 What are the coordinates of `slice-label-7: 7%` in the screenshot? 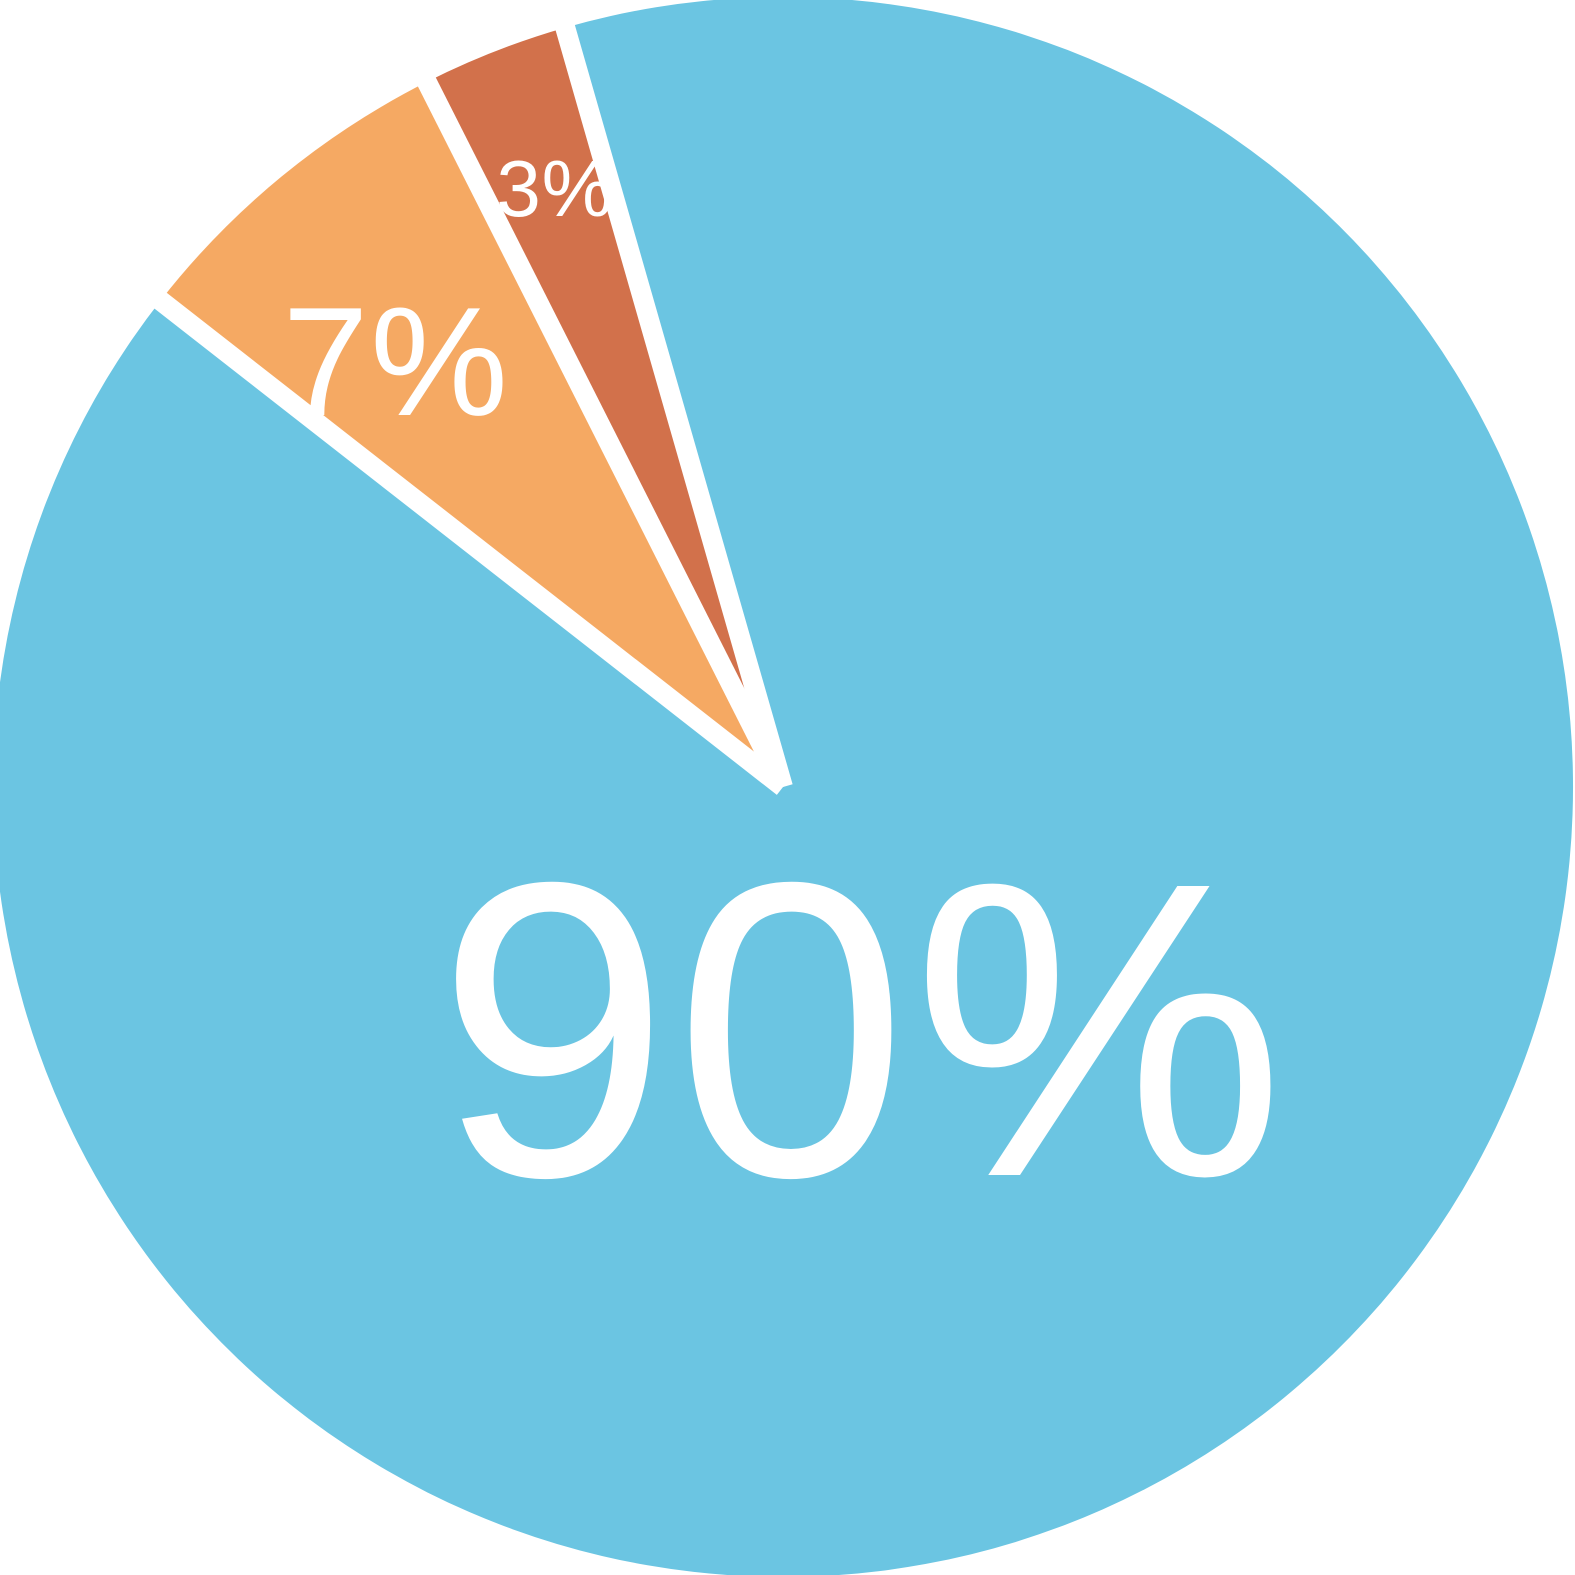 It's located at (395, 361).